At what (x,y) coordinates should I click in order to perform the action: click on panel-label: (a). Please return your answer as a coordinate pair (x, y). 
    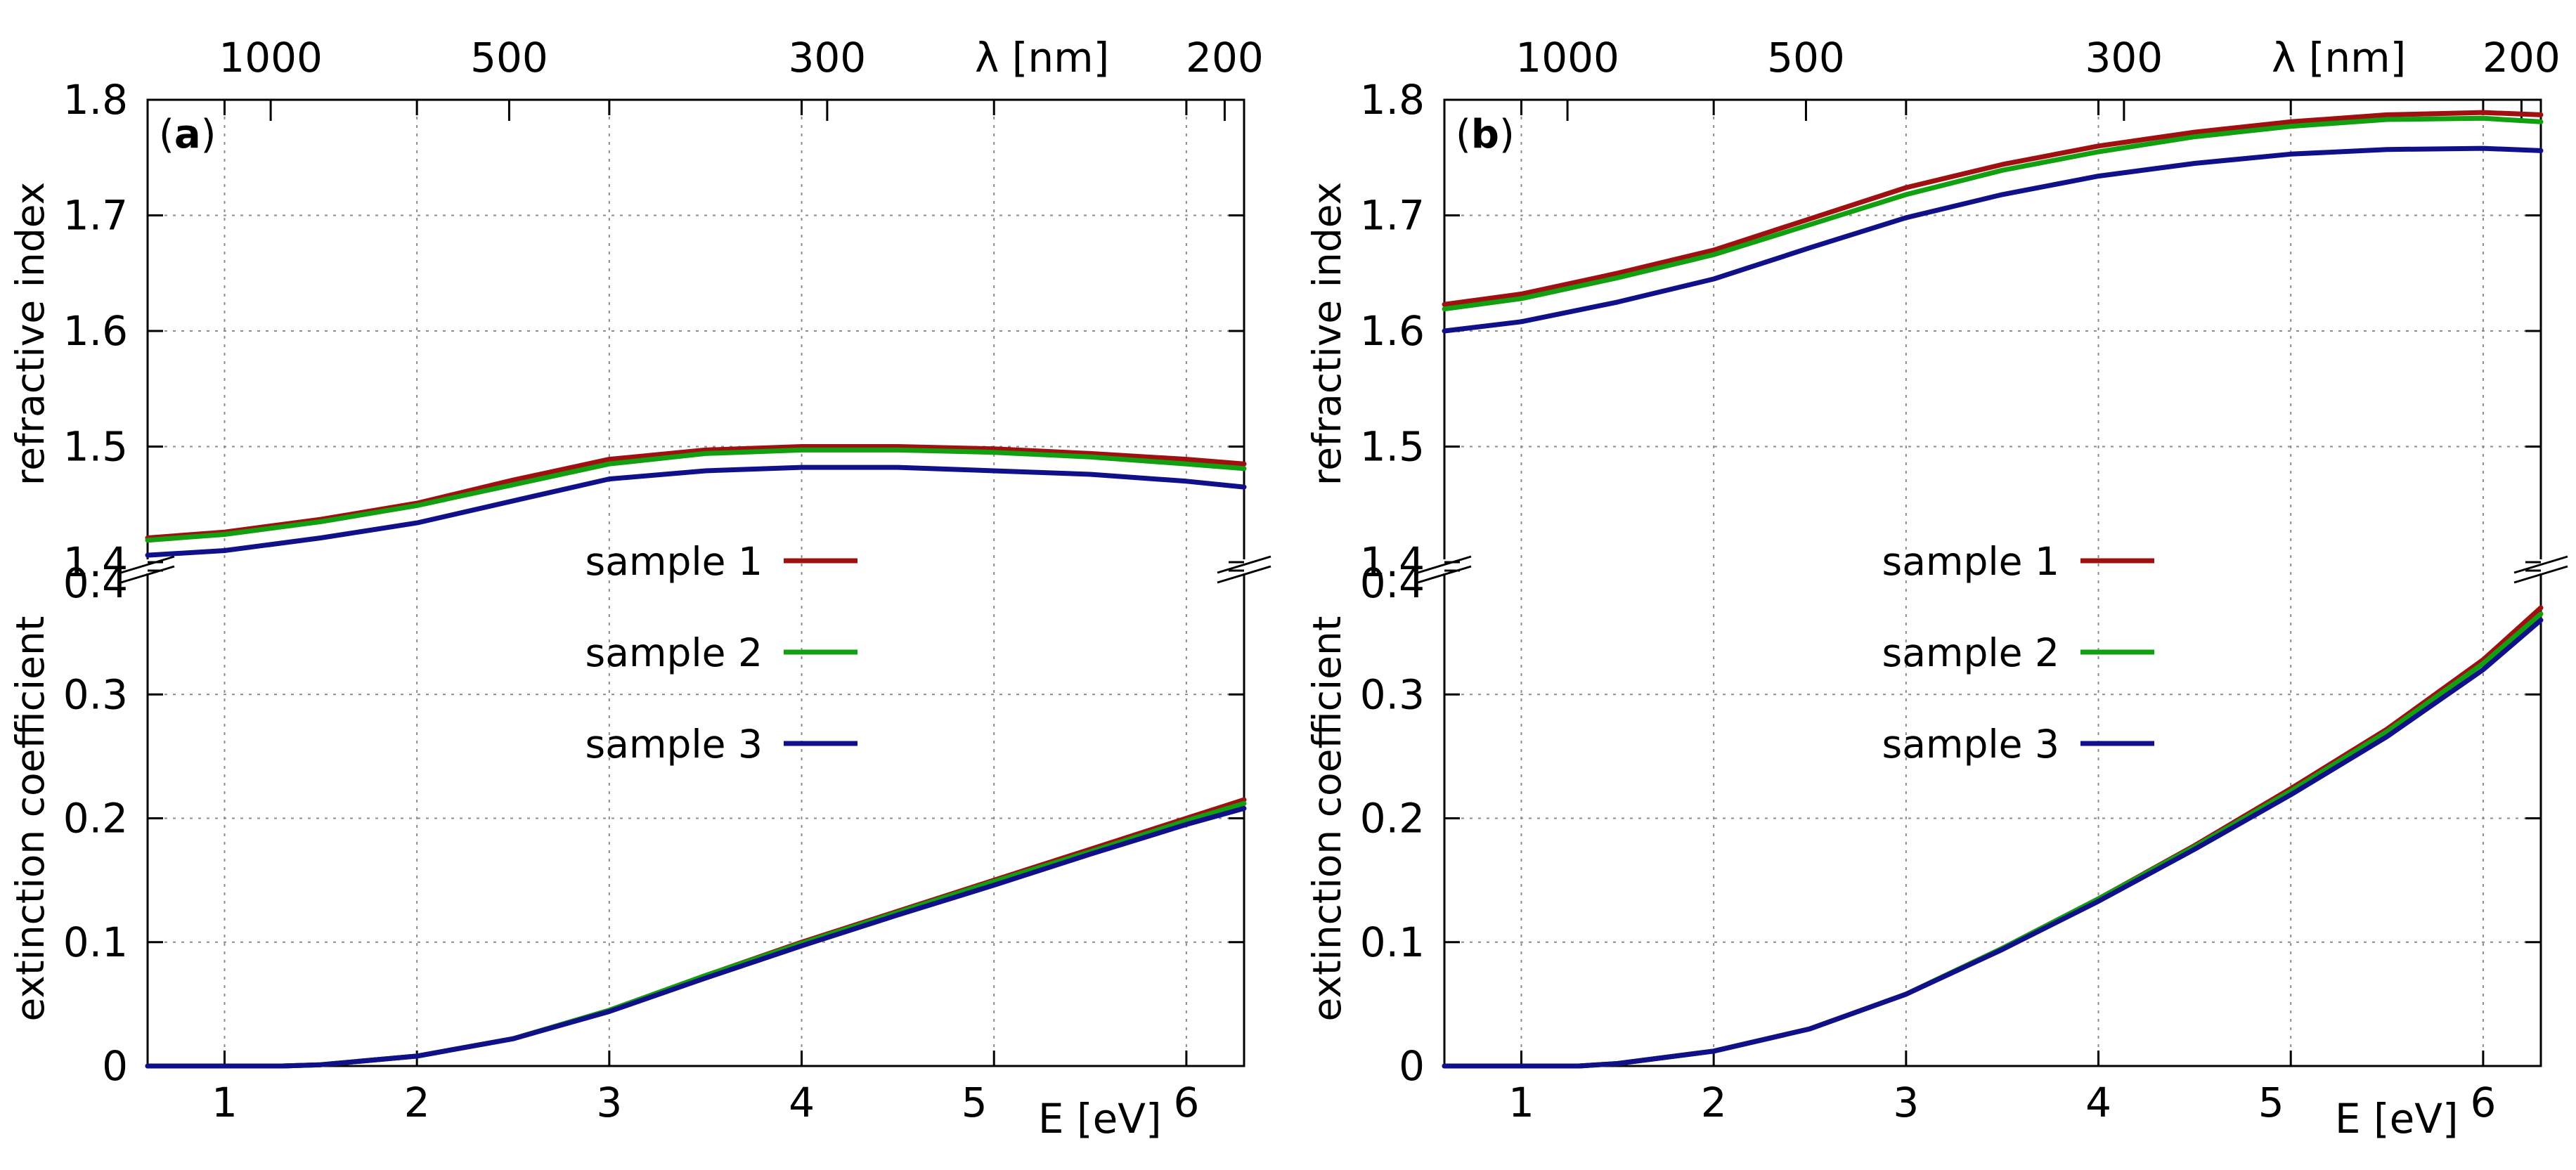
    Looking at the image, I should click on (187, 134).